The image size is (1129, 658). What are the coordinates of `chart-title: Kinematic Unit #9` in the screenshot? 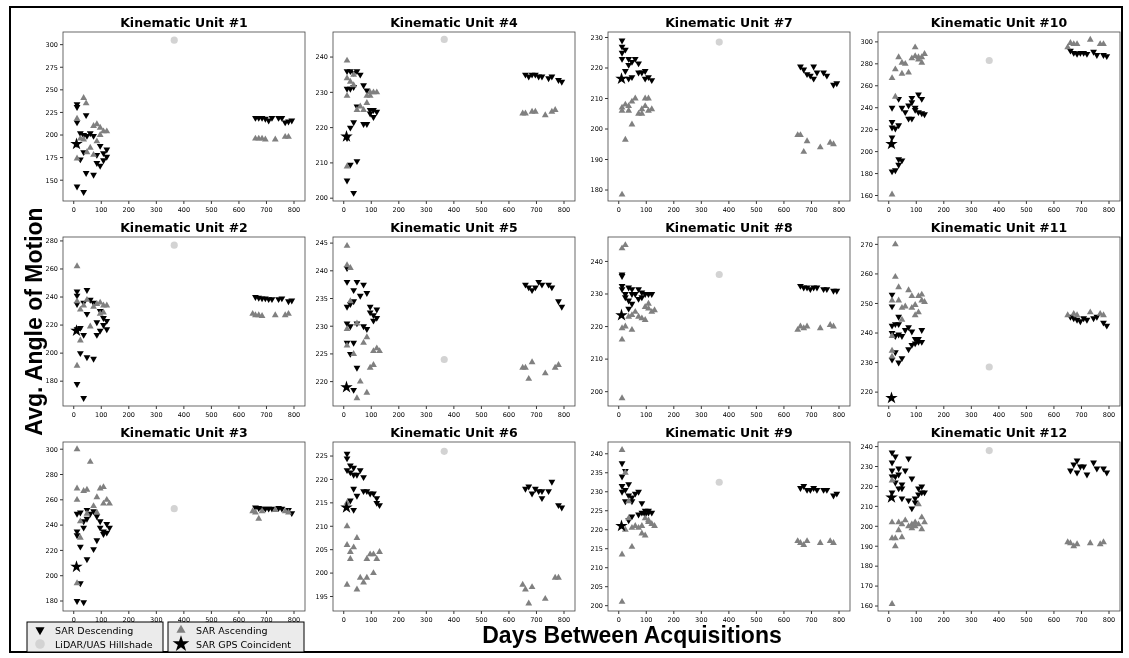 It's located at (729, 432).